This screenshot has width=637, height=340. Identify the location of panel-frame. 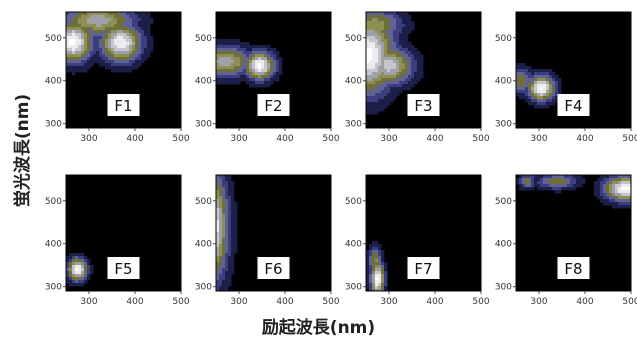
(273, 233).